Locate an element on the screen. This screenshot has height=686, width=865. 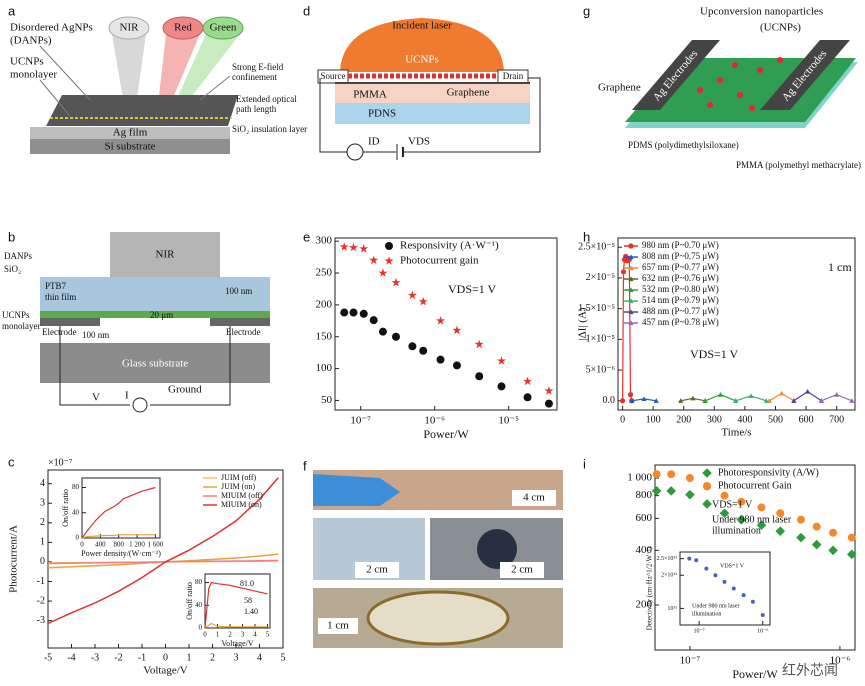
ptb7-film is located at coordinates (155, 294).